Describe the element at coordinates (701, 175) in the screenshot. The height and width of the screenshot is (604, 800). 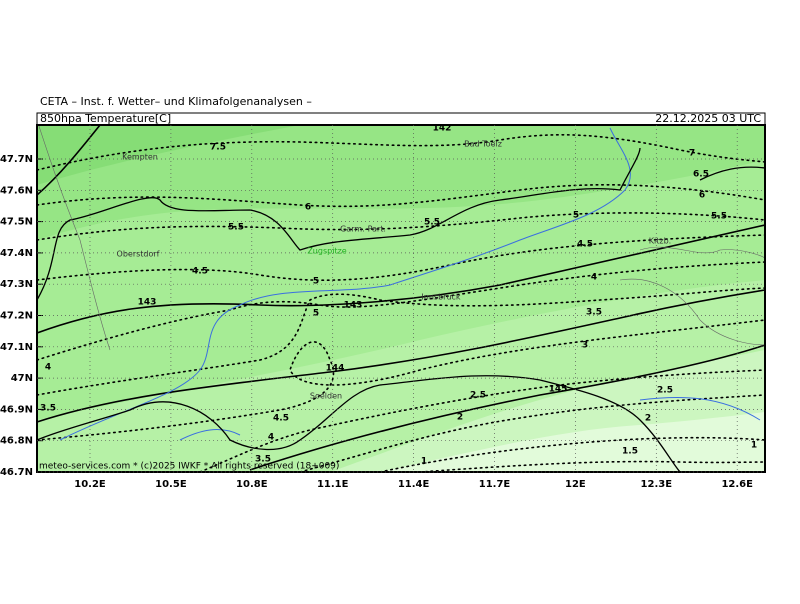
I see `contour-label: 6.5` at that location.